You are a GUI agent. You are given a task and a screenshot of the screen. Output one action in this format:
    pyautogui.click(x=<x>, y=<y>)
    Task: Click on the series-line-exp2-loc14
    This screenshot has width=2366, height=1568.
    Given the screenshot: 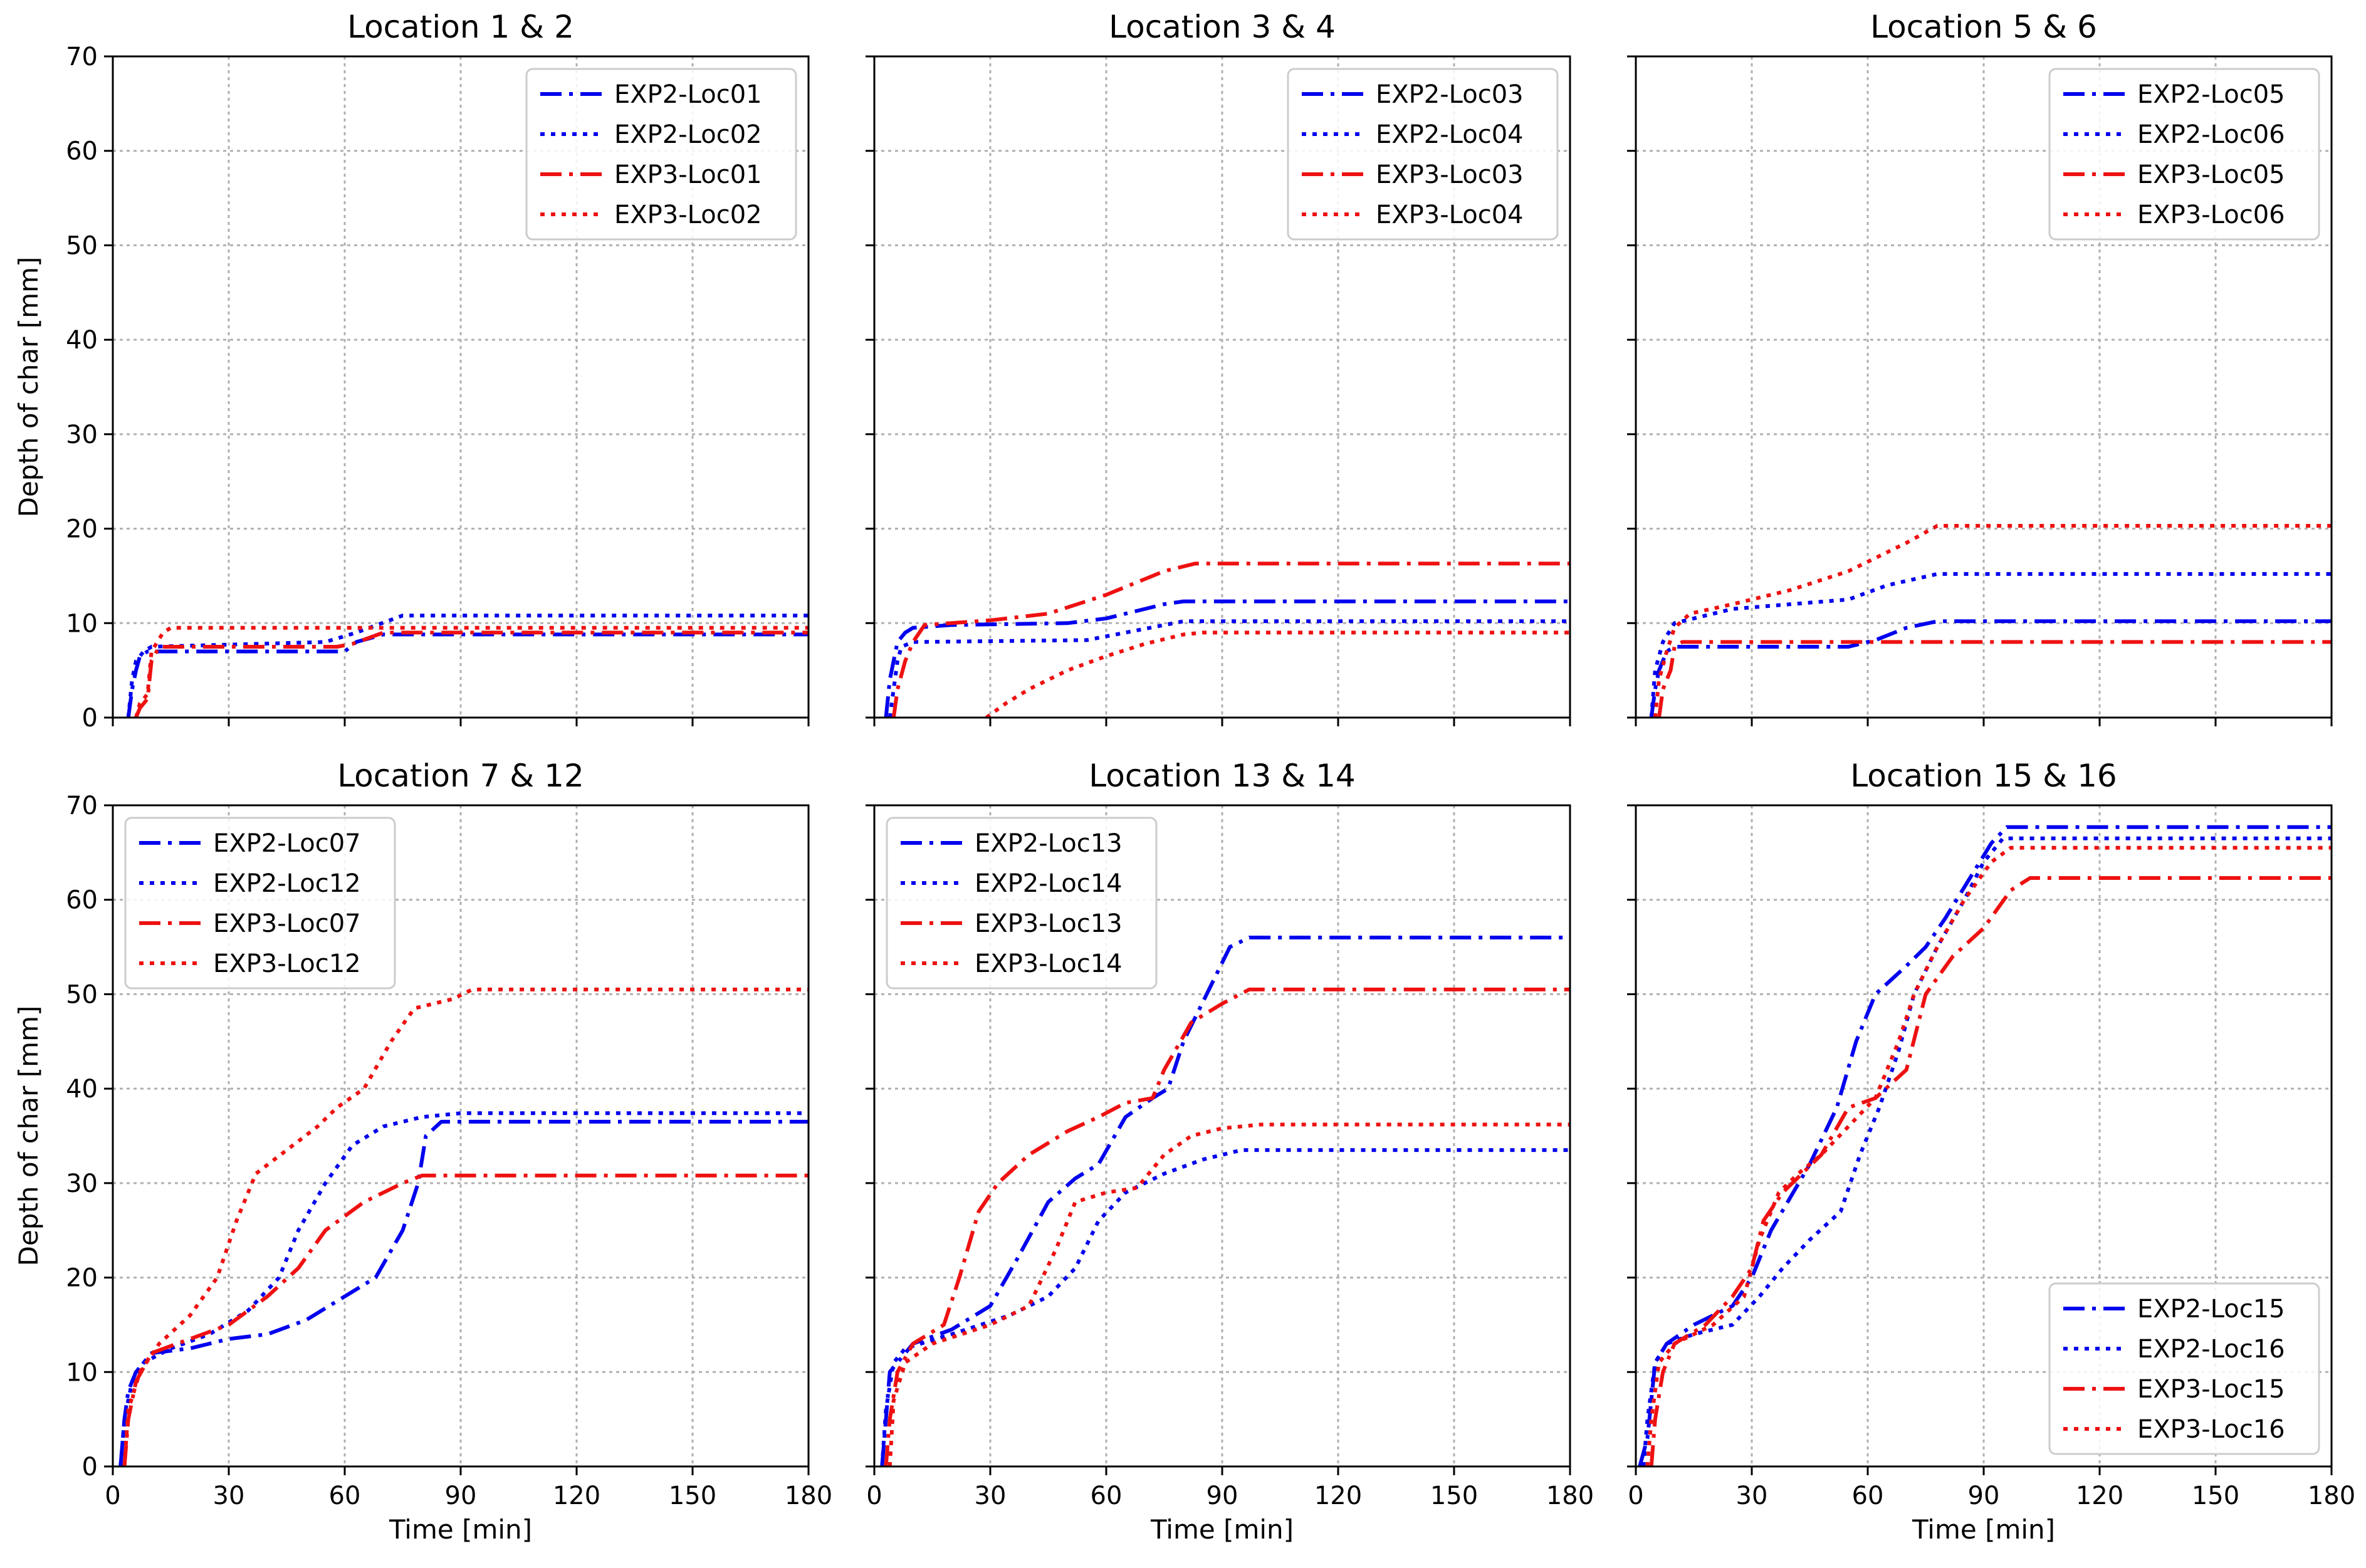 What is the action you would take?
    pyautogui.click(x=1225, y=1307)
    